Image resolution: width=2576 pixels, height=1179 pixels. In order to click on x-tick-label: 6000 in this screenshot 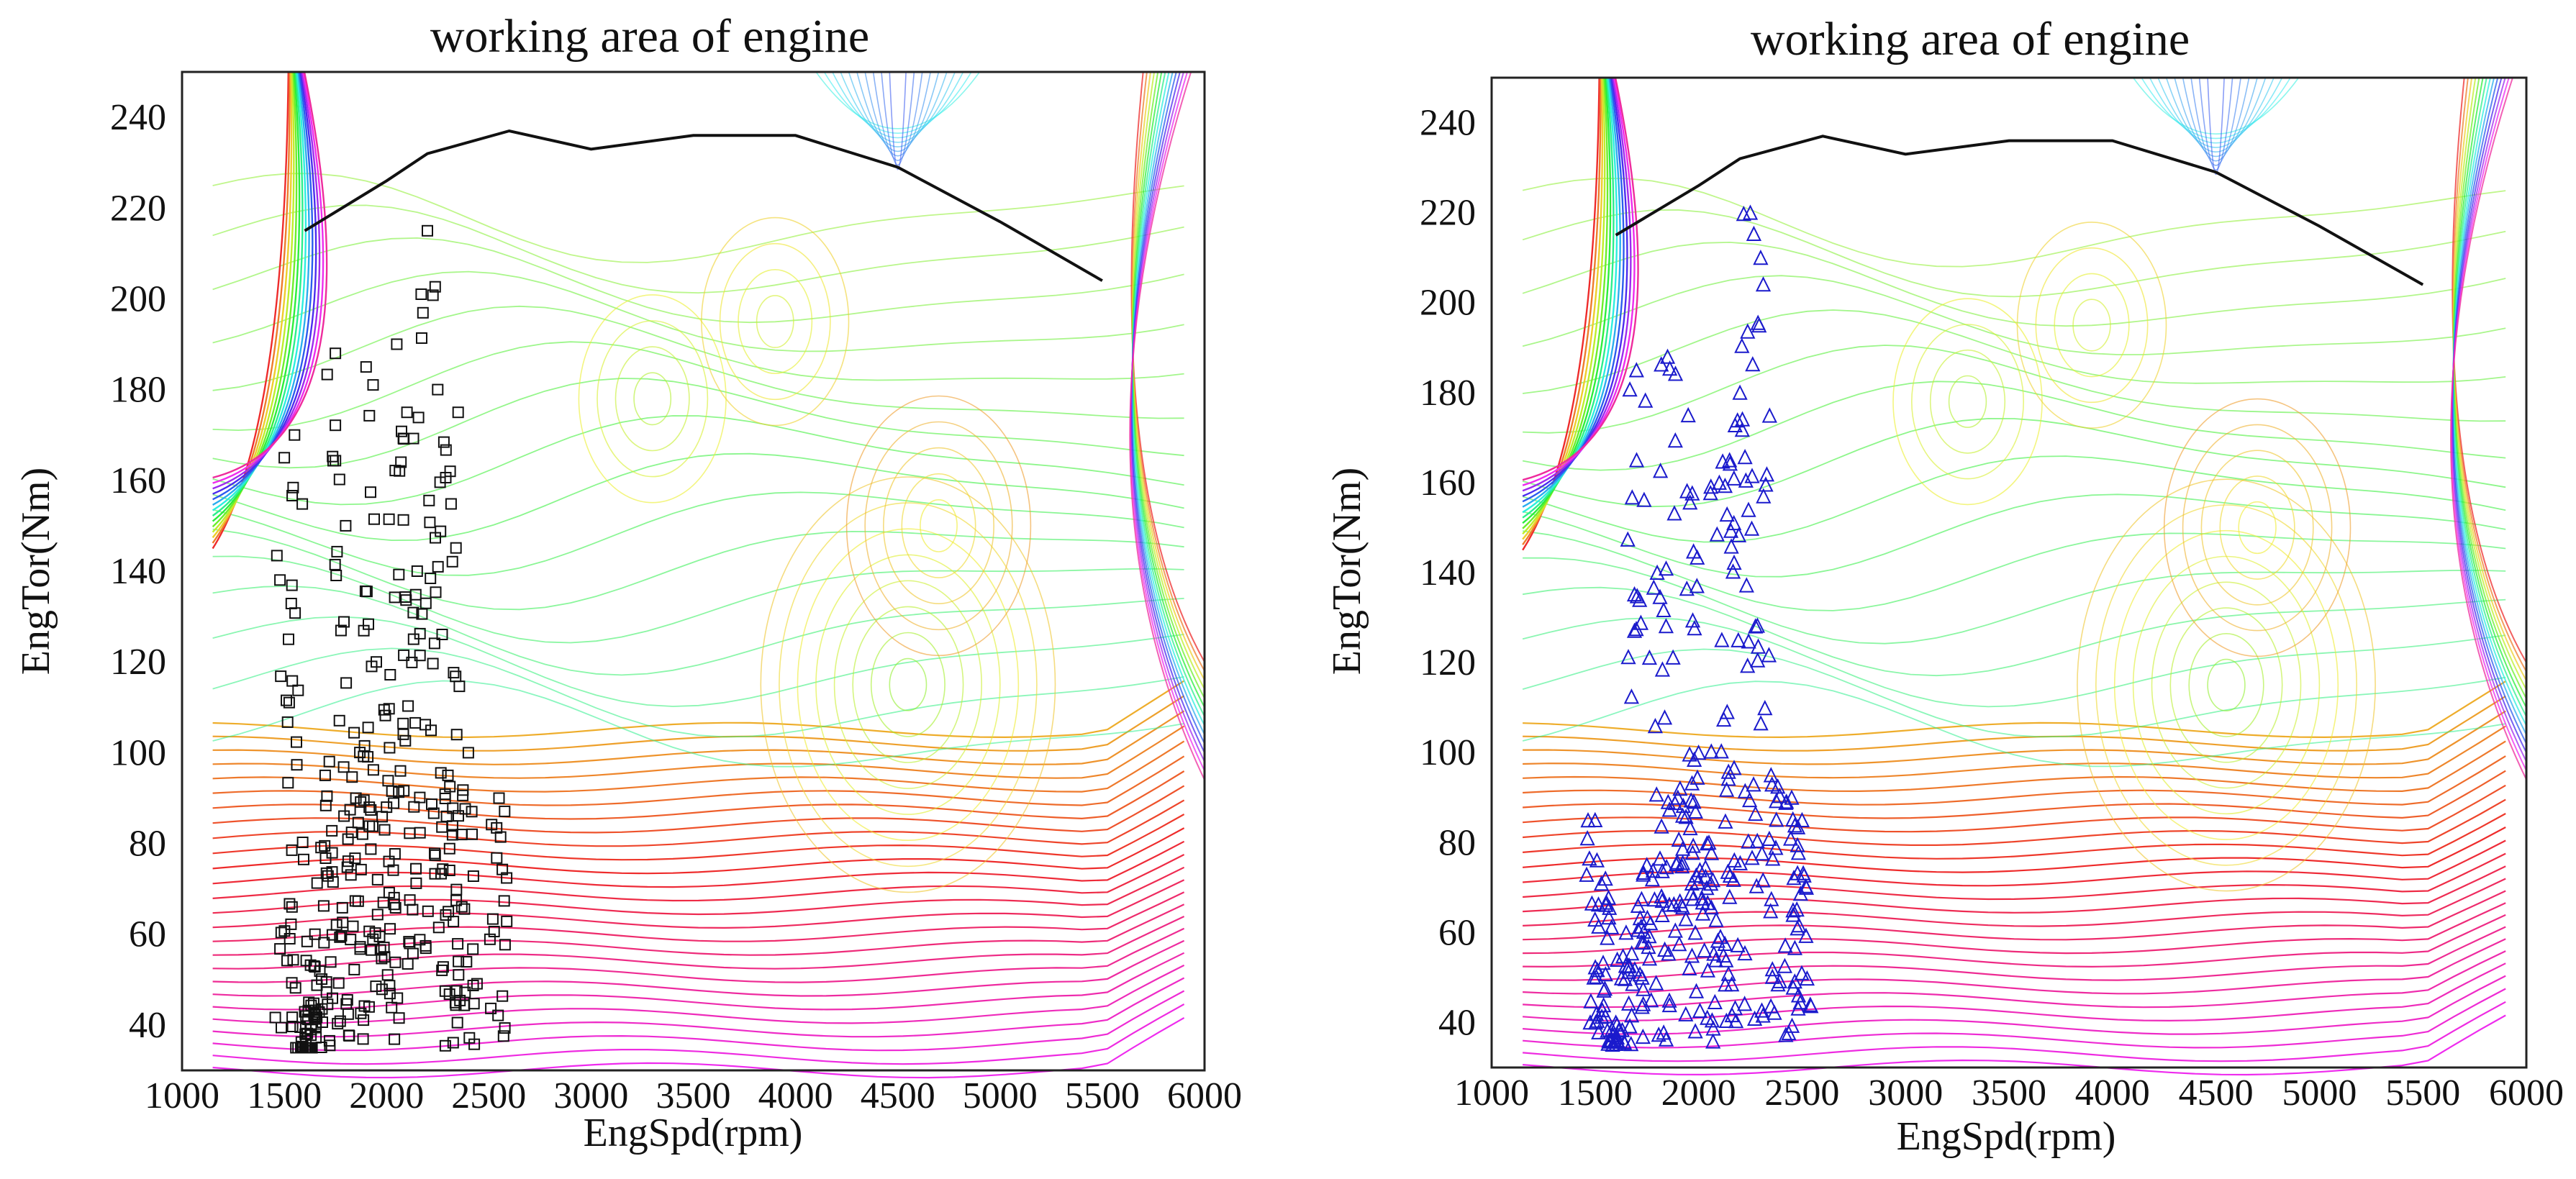, I will do `click(2526, 1093)`.